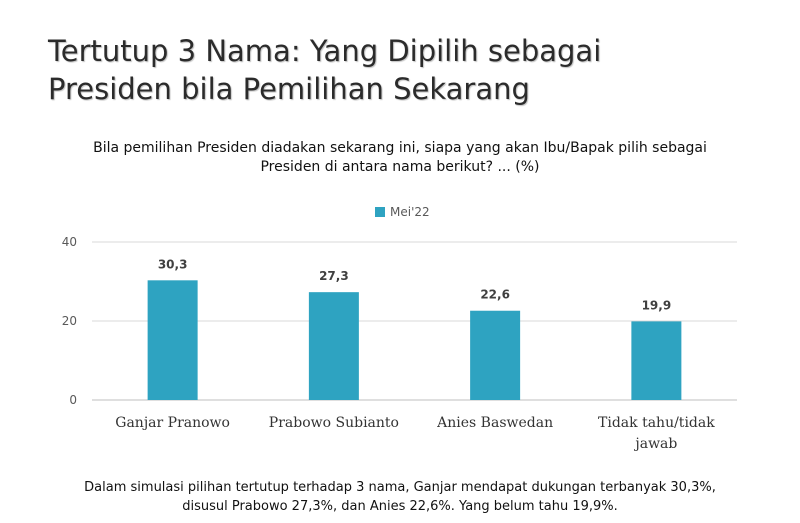 The image size is (800, 523). Describe the element at coordinates (334, 423) in the screenshot. I see `category-label: Prabowo Subianto` at that location.